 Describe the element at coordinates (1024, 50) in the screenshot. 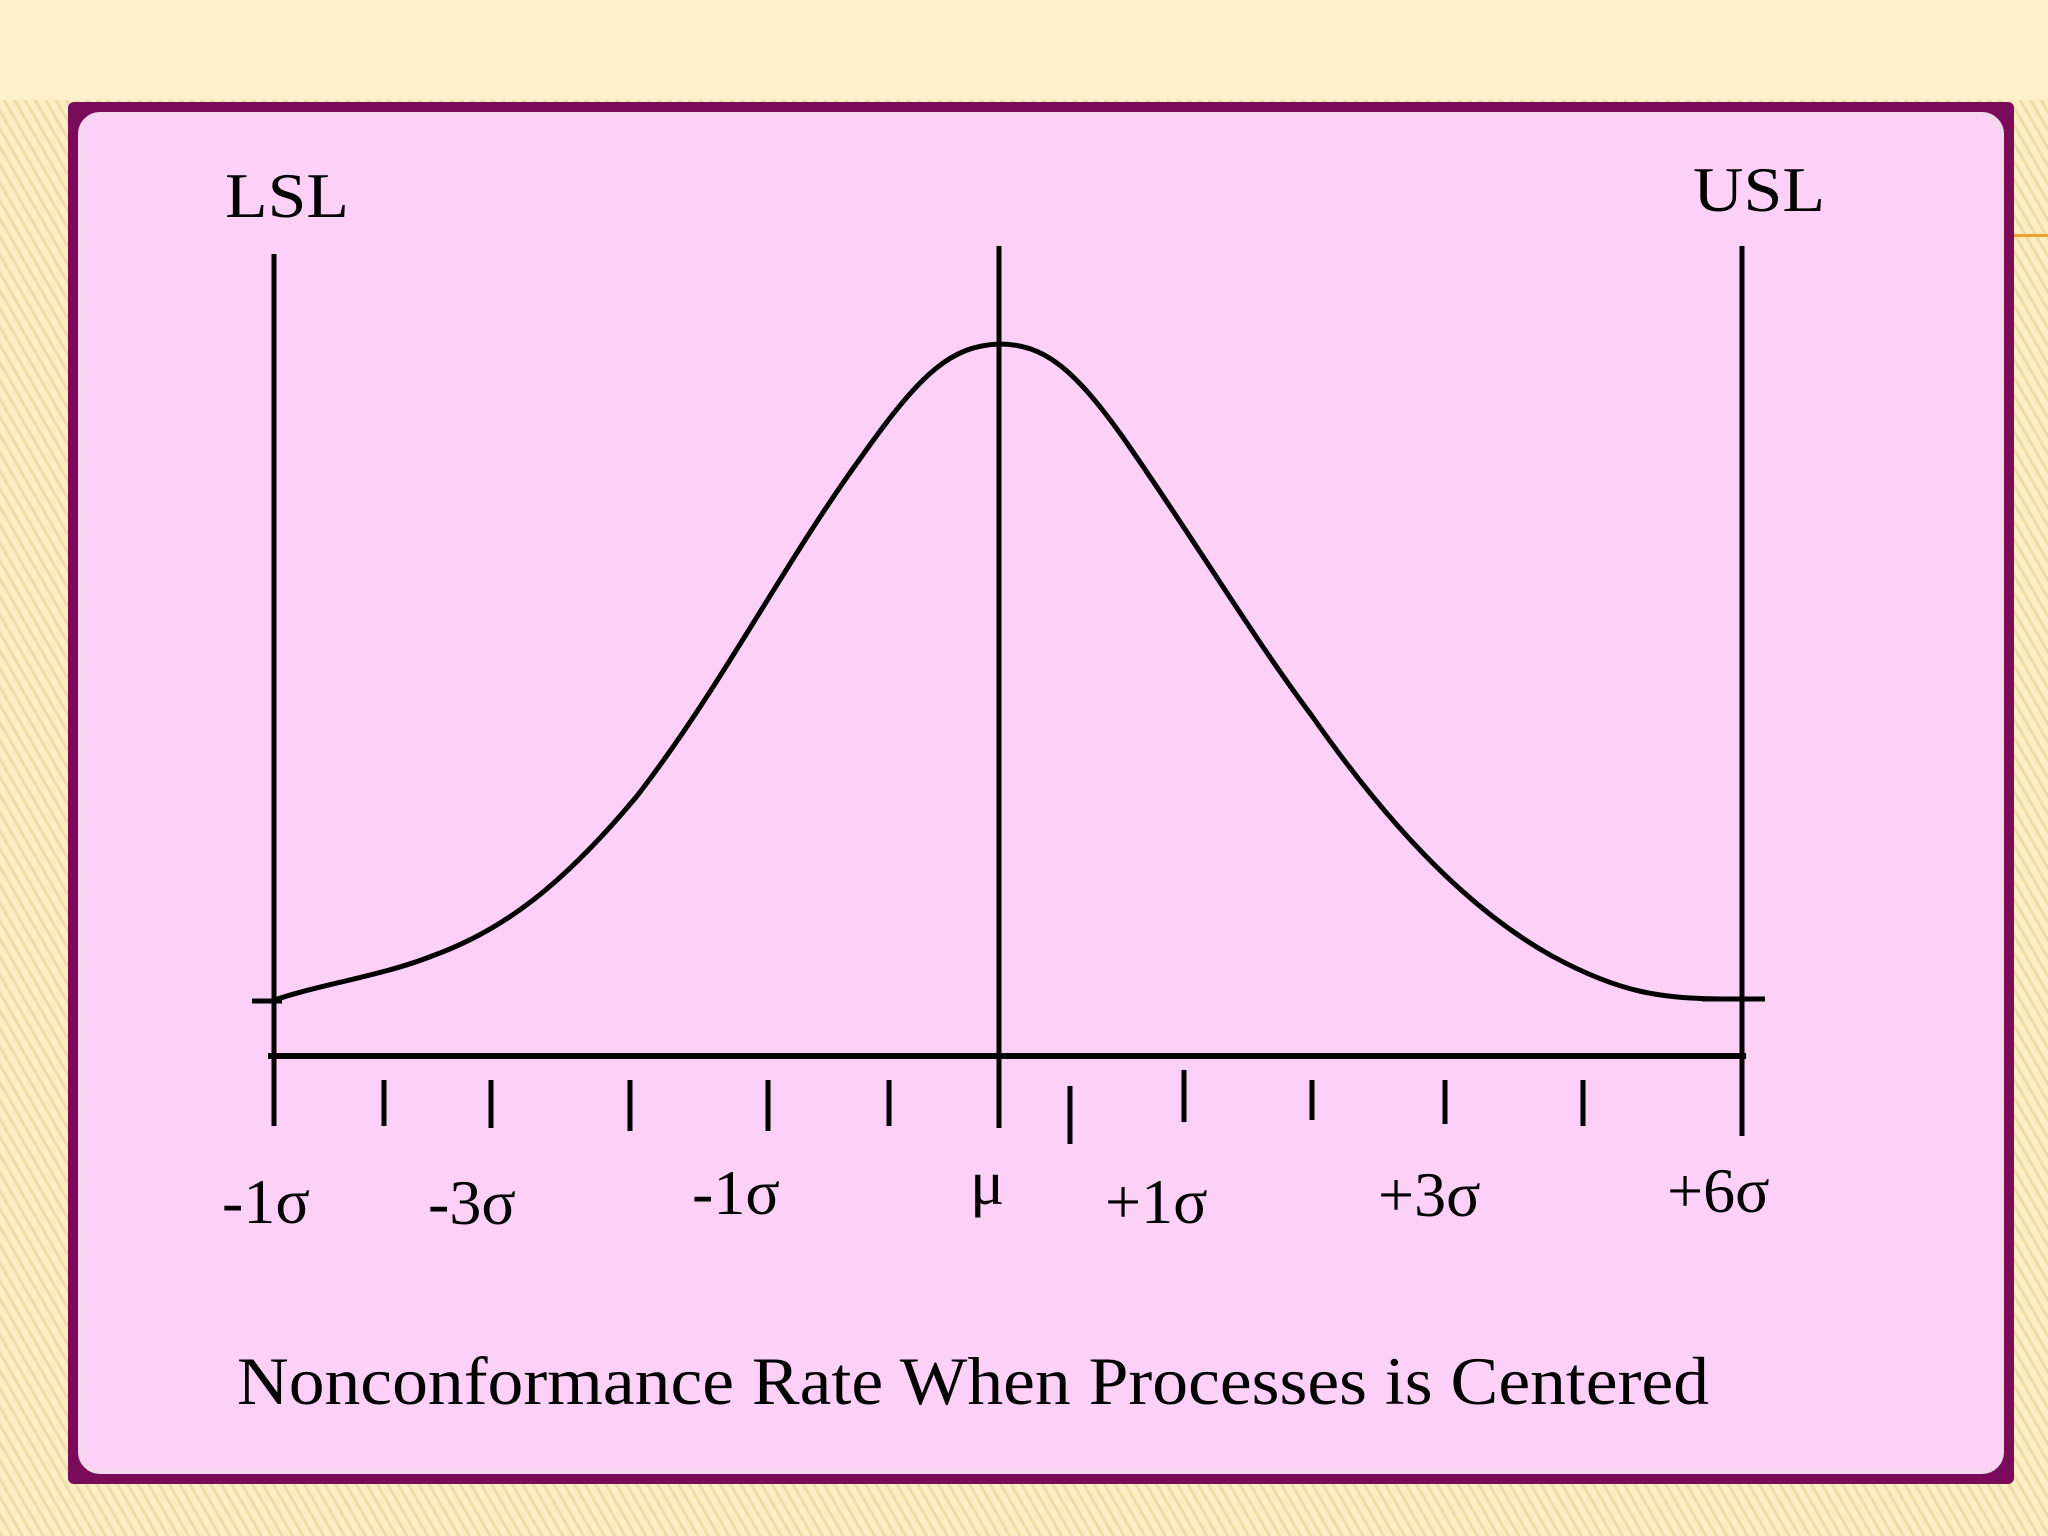

I see `slide-top-band` at that location.